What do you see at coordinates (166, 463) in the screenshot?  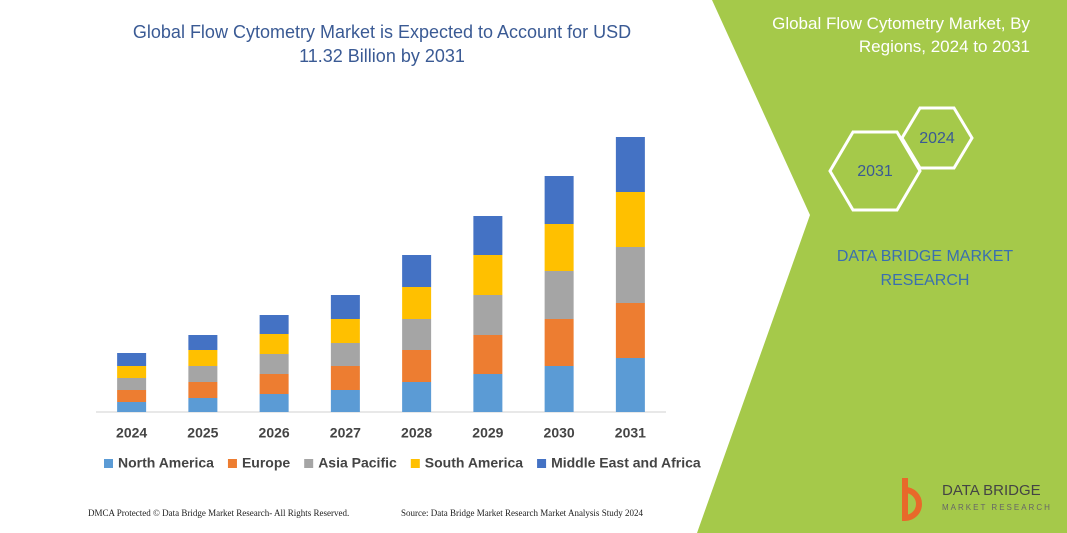 I see `legend-label: North America` at bounding box center [166, 463].